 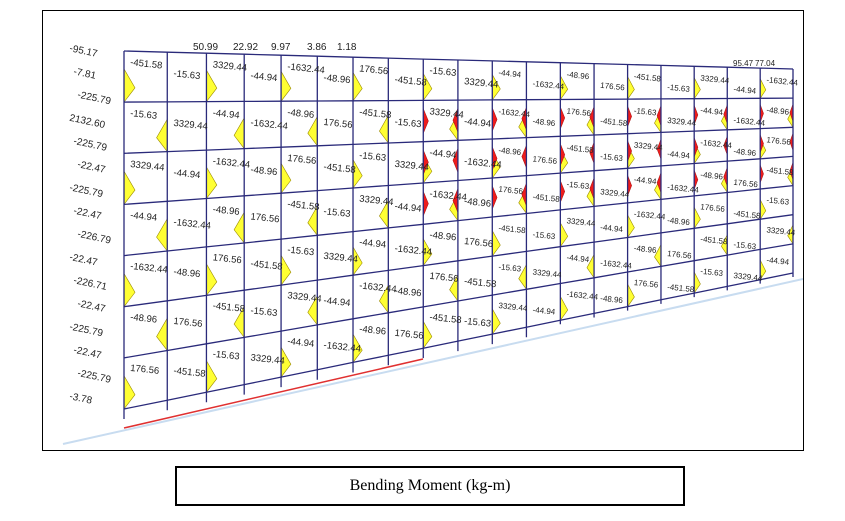 I want to click on figure-caption: Bending Moment (kg-m), so click(x=430, y=485).